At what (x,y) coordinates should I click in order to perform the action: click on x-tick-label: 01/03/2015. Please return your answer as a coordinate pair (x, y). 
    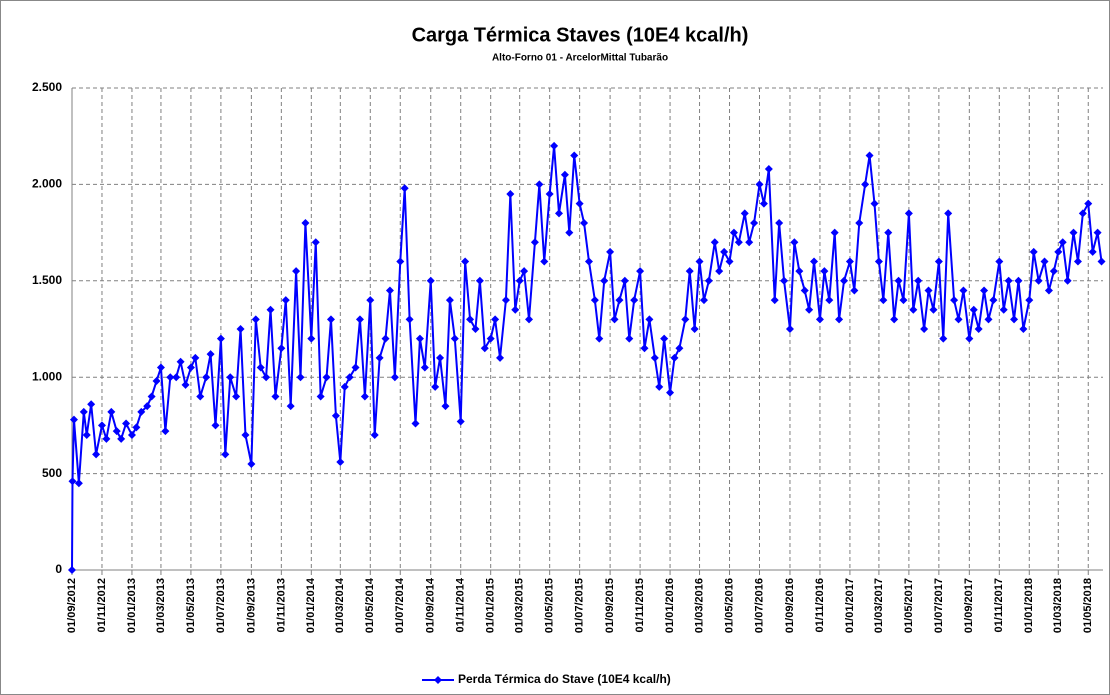
    Looking at the image, I should click on (520, 605).